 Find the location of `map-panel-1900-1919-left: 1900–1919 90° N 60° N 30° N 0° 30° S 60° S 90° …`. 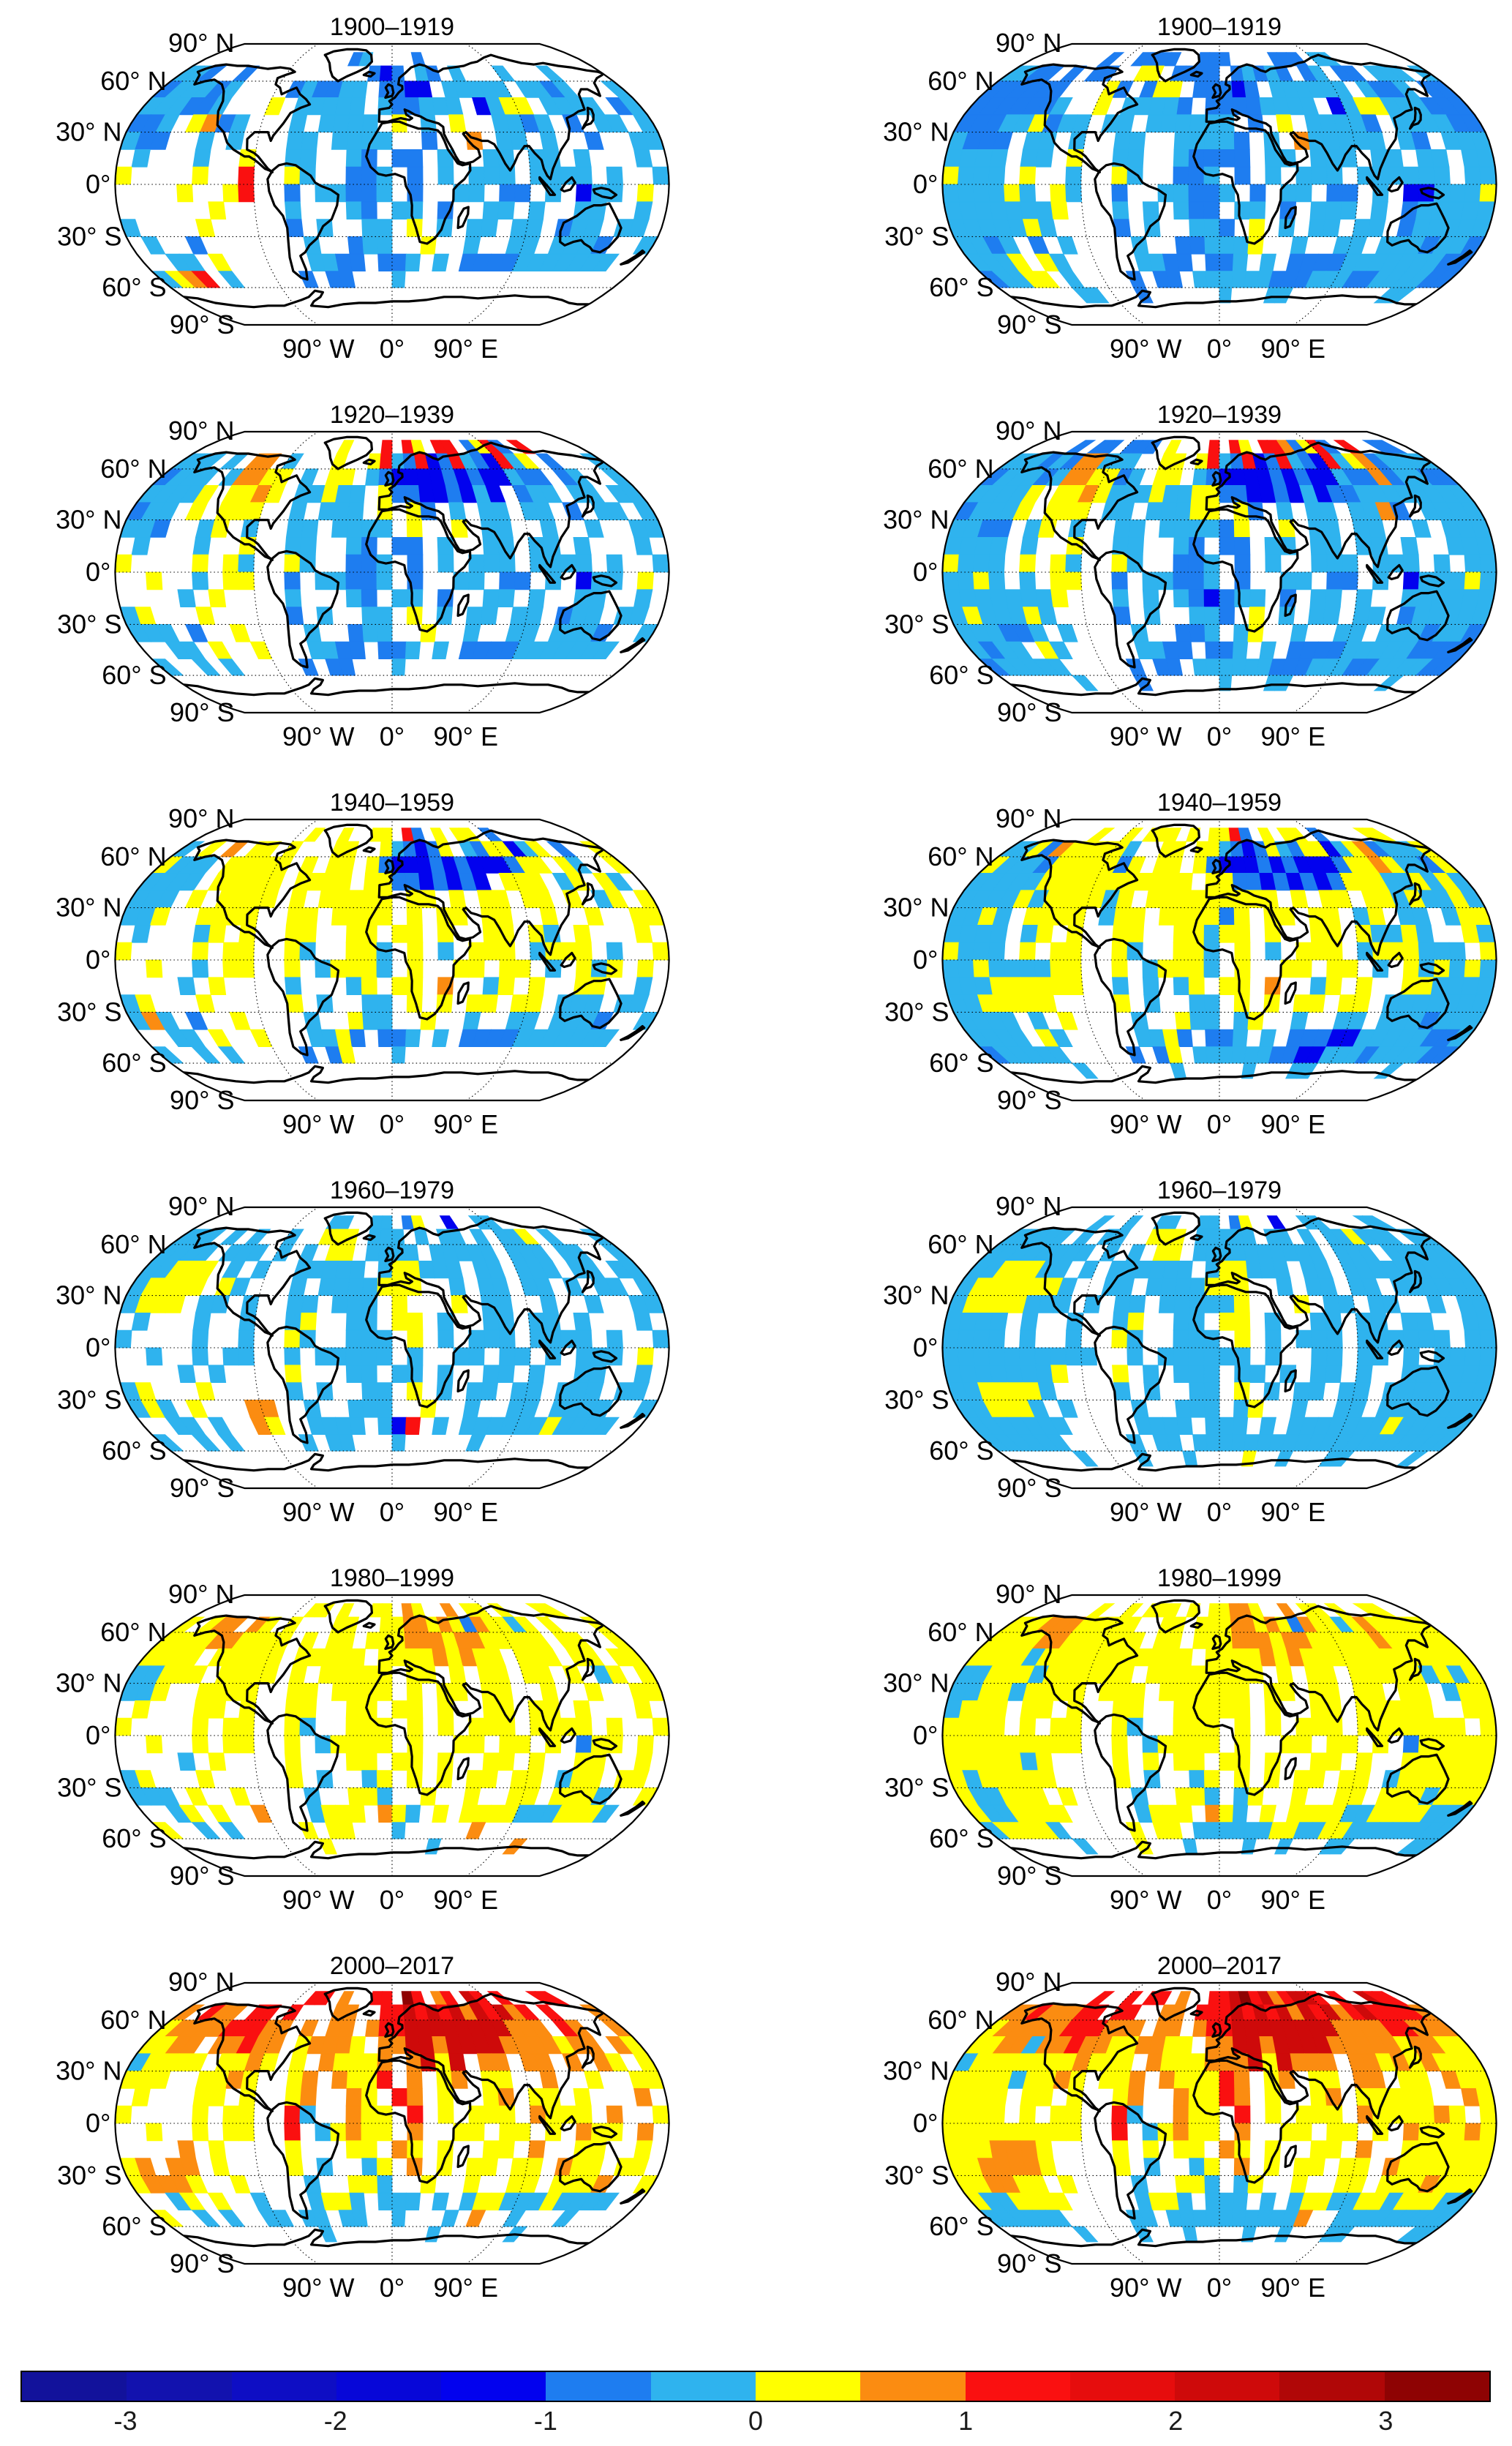

map-panel-1900-1919-left: 1900–1919 90° N 60° N 30° N 0° 30° S 60° S 90° … is located at coordinates (378, 194).